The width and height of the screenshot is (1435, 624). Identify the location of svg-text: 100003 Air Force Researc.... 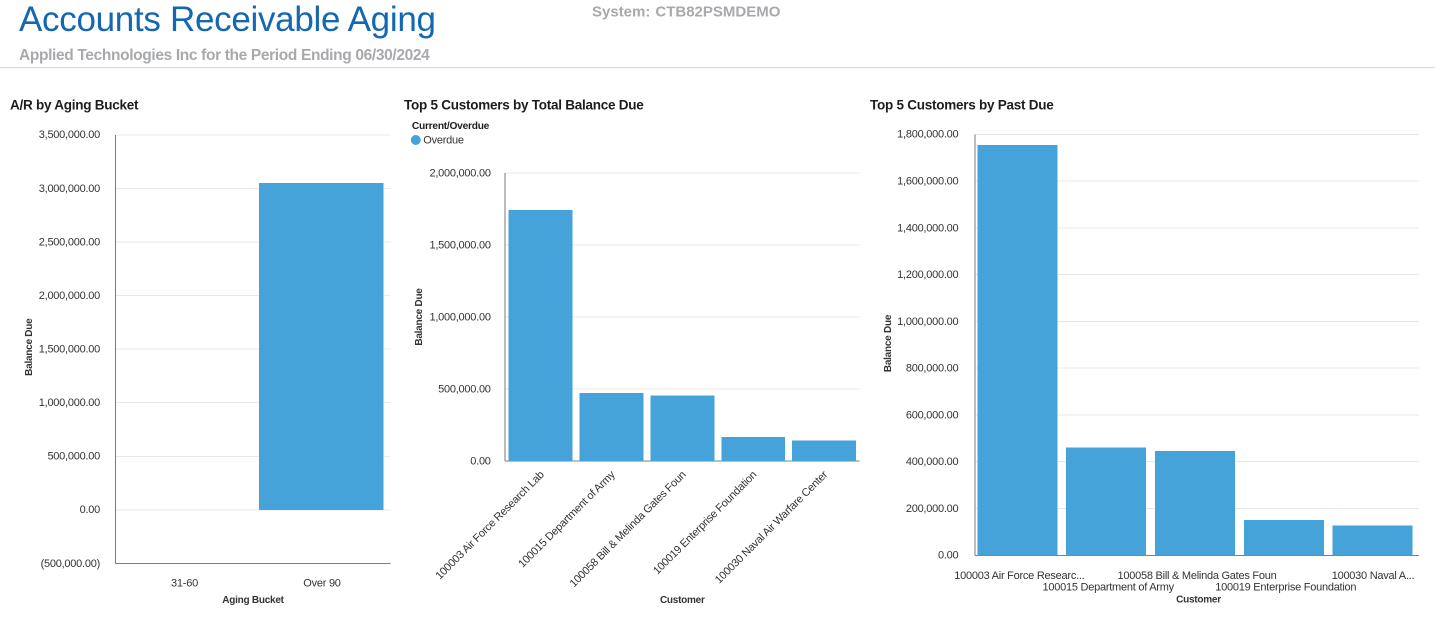
(1019, 576).